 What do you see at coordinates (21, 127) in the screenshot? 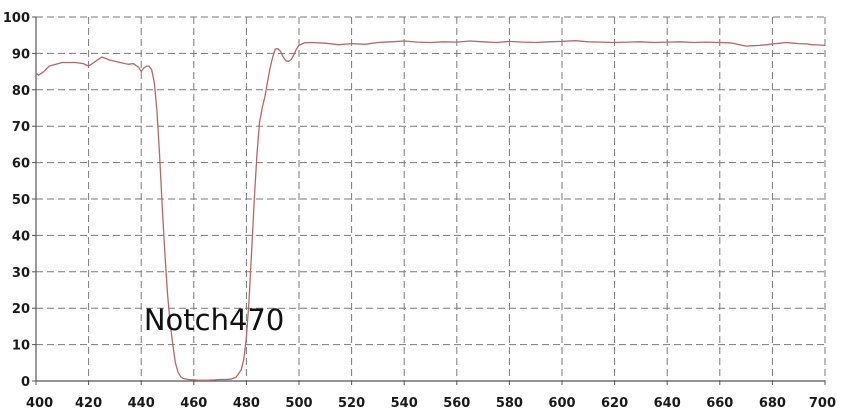
I see `y-tick-label: 70` at bounding box center [21, 127].